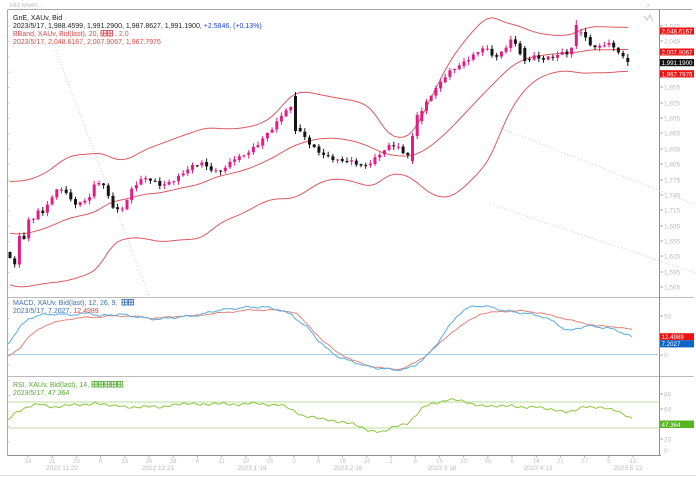 This screenshot has width=696, height=477. What do you see at coordinates (221, 462) in the screenshot?
I see `svg-text: 11` at bounding box center [221, 462].